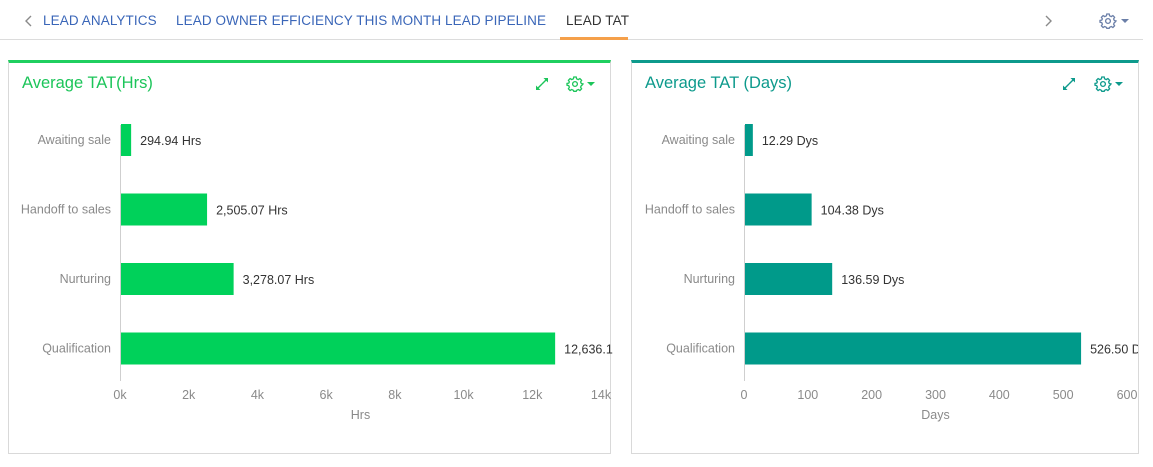 The width and height of the screenshot is (1153, 467). Describe the element at coordinates (258, 395) in the screenshot. I see `x-tick-label: 4k` at that location.